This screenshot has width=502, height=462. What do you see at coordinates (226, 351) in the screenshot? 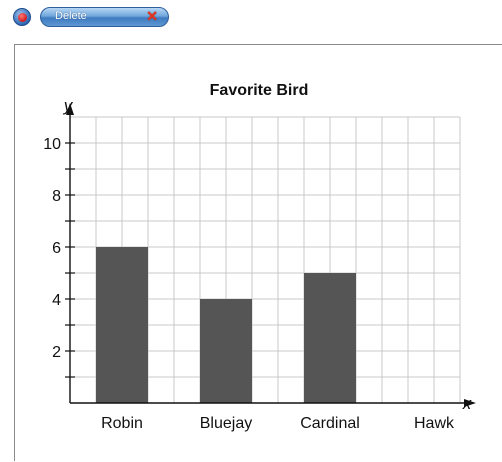
I see `bar-bluejay` at bounding box center [226, 351].